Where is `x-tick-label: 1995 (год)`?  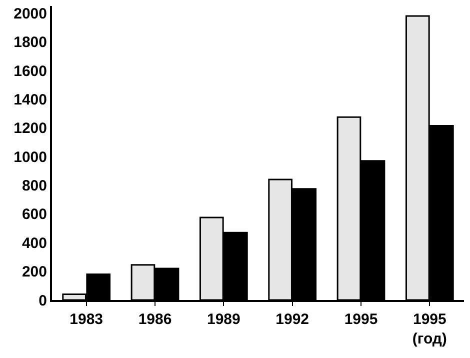 x-tick-label: 1995 (год) is located at coordinates (429, 329).